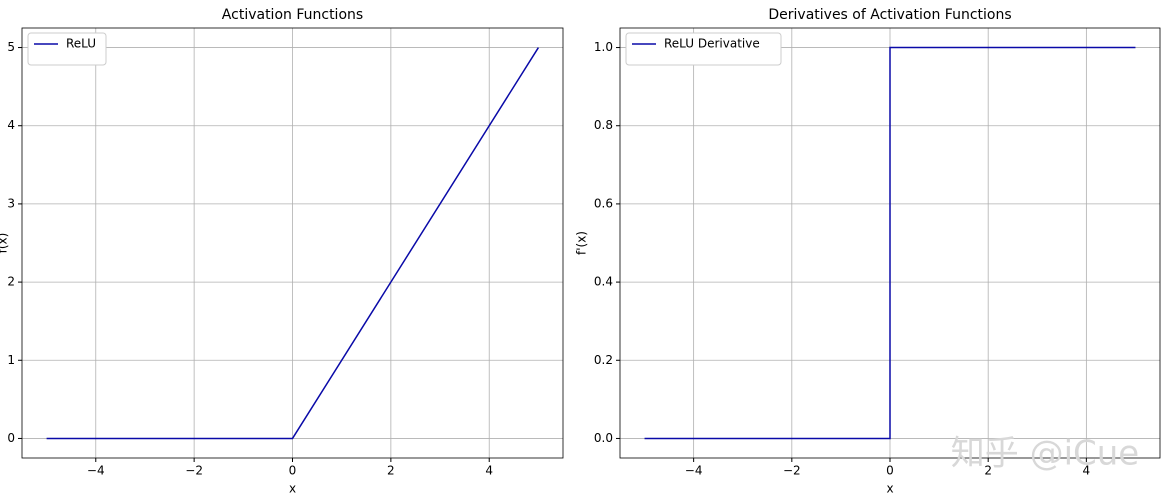  Describe the element at coordinates (11, 438) in the screenshot. I see `y-tick-label: 0` at that location.